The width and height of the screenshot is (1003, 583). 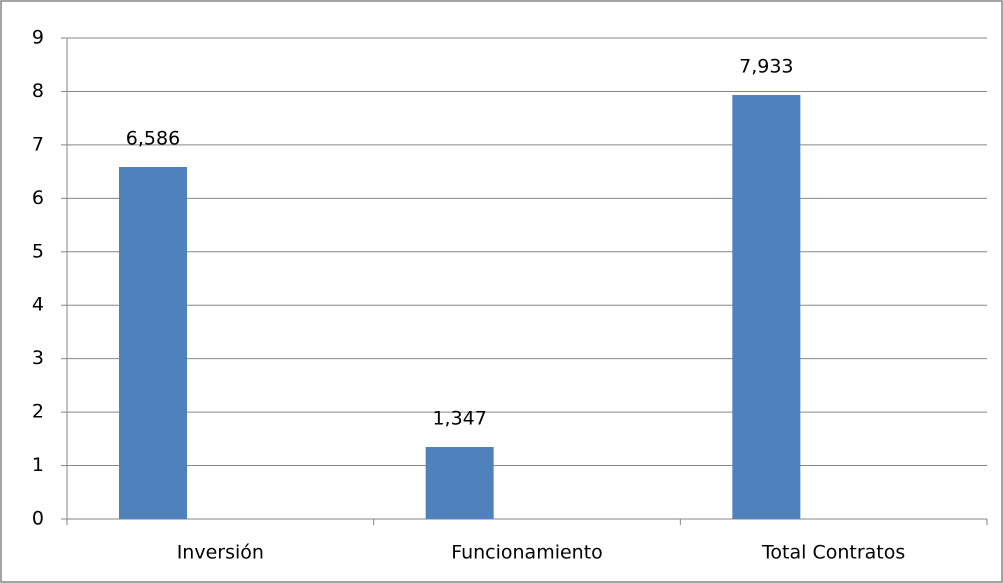 What do you see at coordinates (220, 553) in the screenshot?
I see `x-tick-label: Inversión` at bounding box center [220, 553].